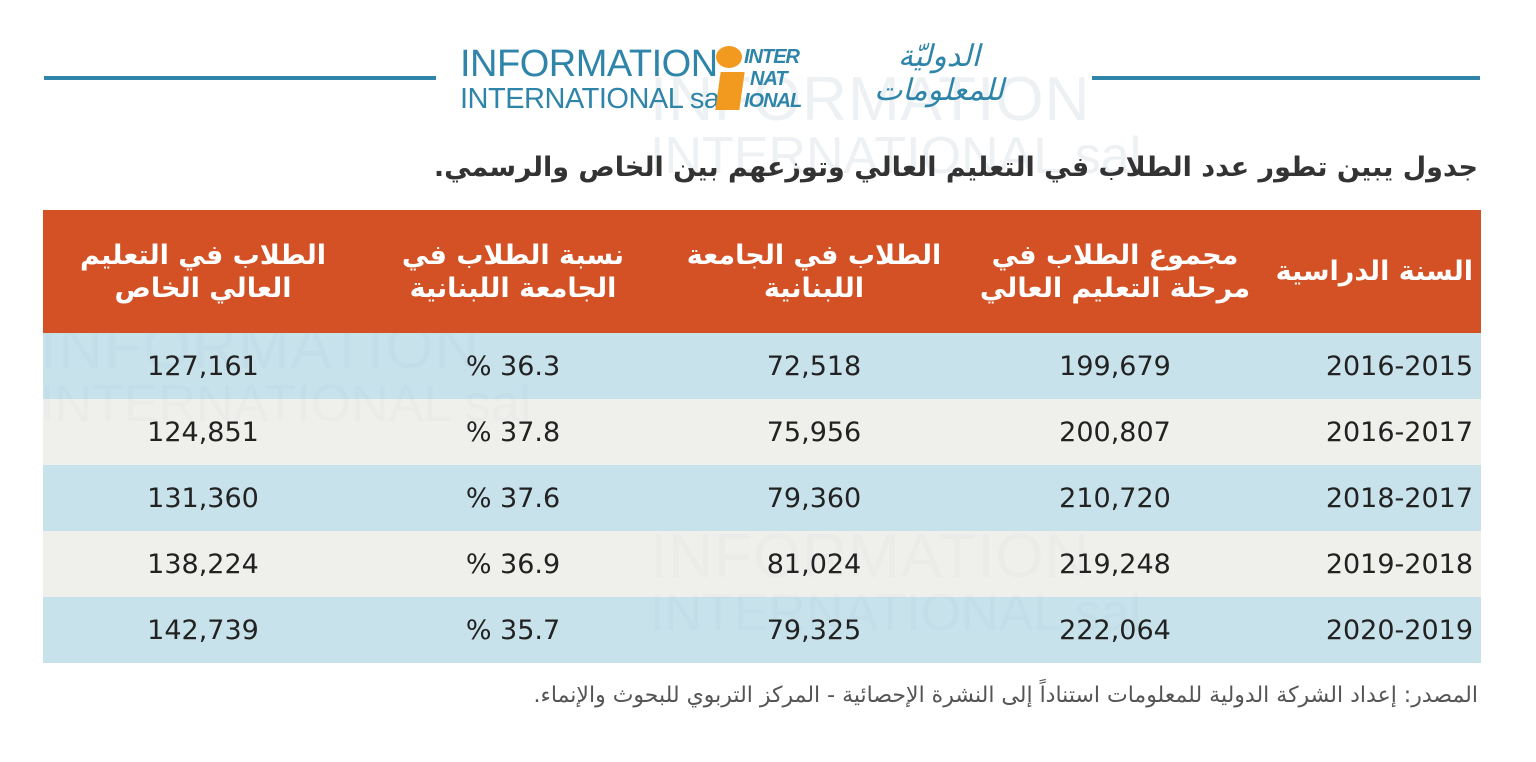  What do you see at coordinates (1373, 271) in the screenshot?
I see `header-academic-year: السنة الدراسية` at bounding box center [1373, 271].